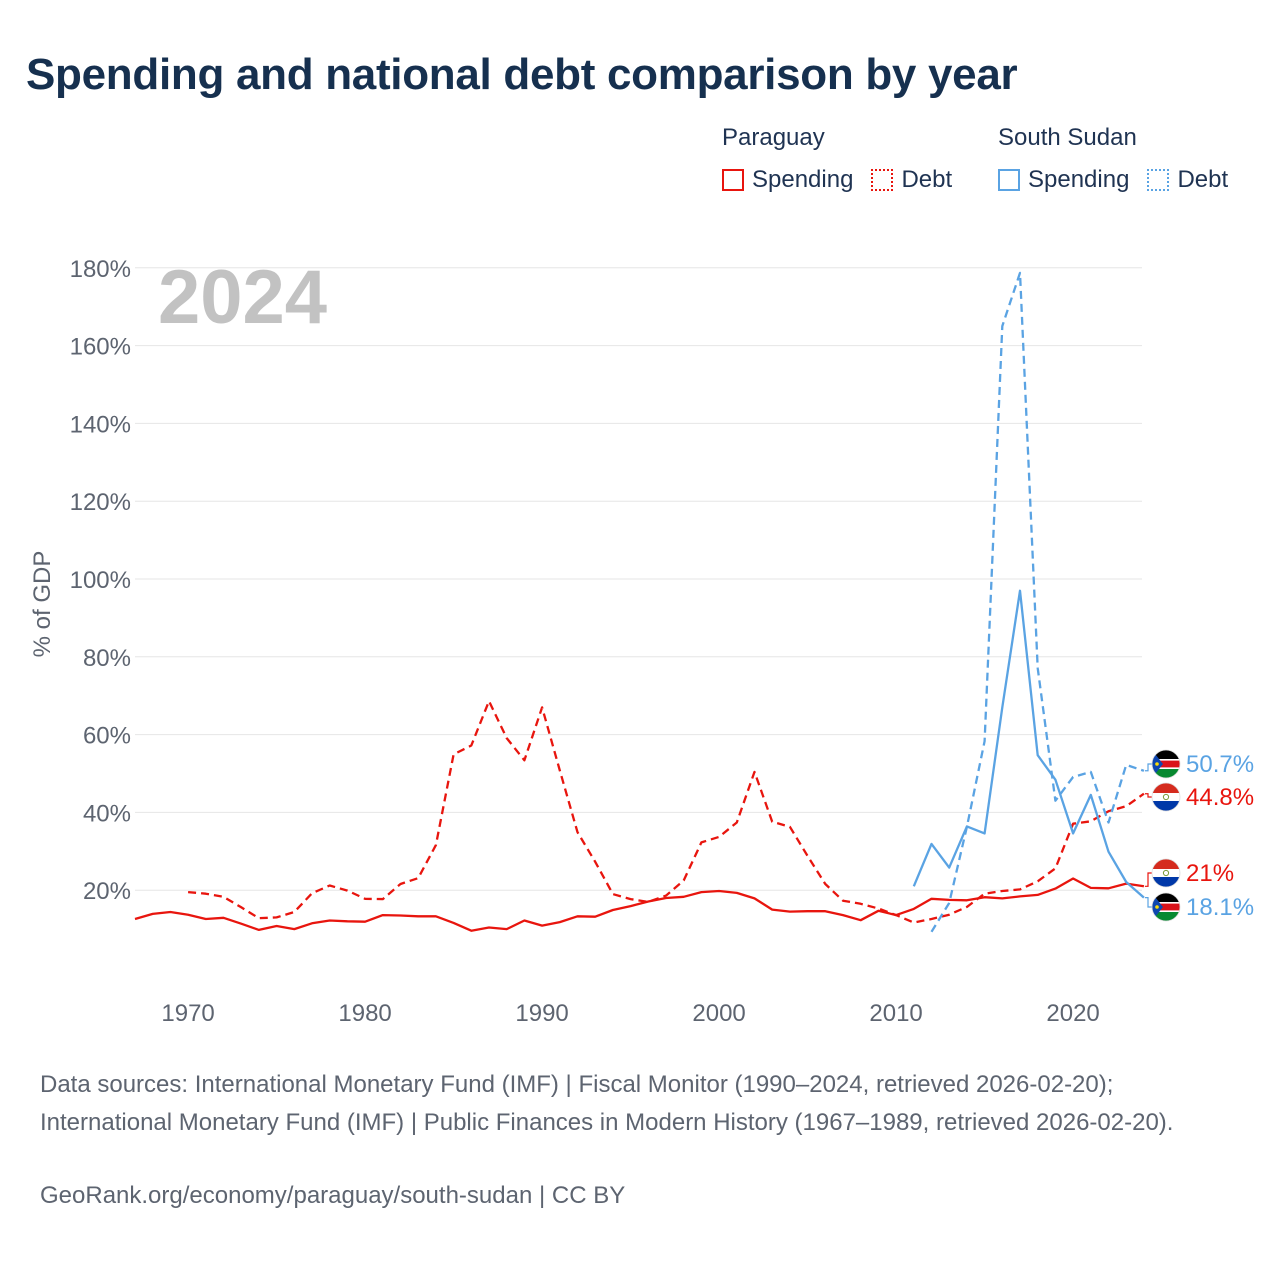 Image resolution: width=1280 pixels, height=1280 pixels. Describe the element at coordinates (1158, 180) in the screenshot. I see `legend-swatch-south-sudan-debt` at that location.